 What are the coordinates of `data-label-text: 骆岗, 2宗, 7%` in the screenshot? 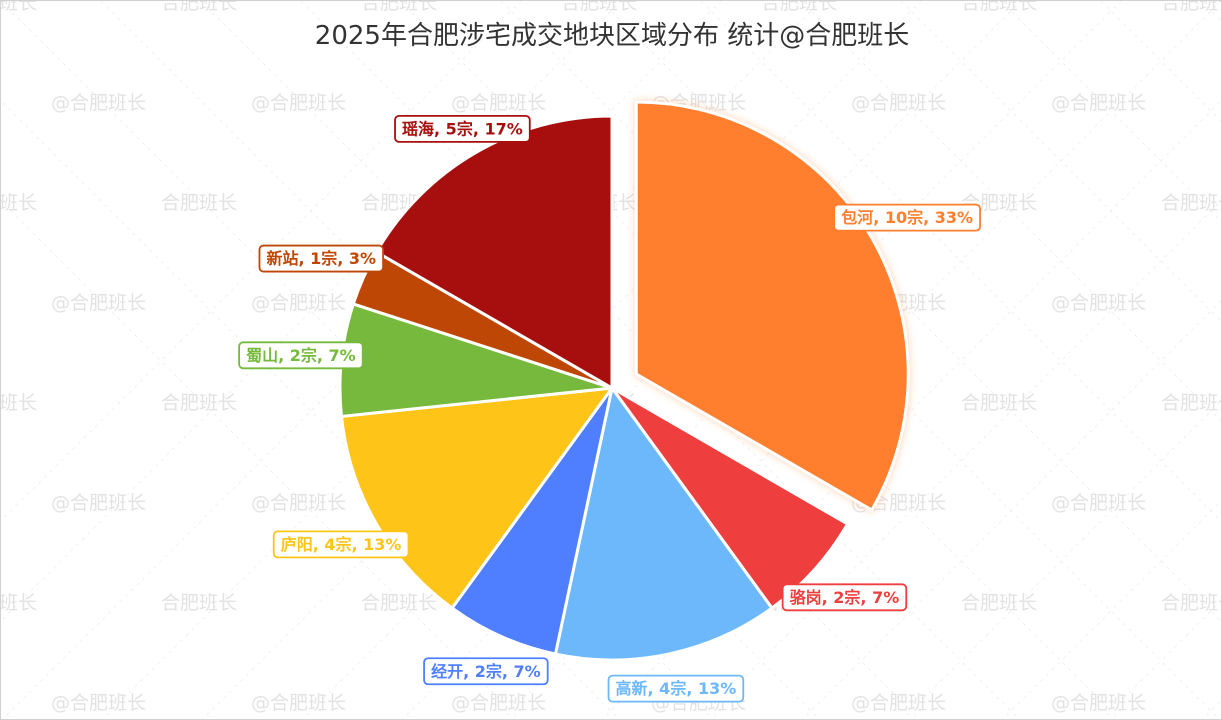 It's located at (845, 597).